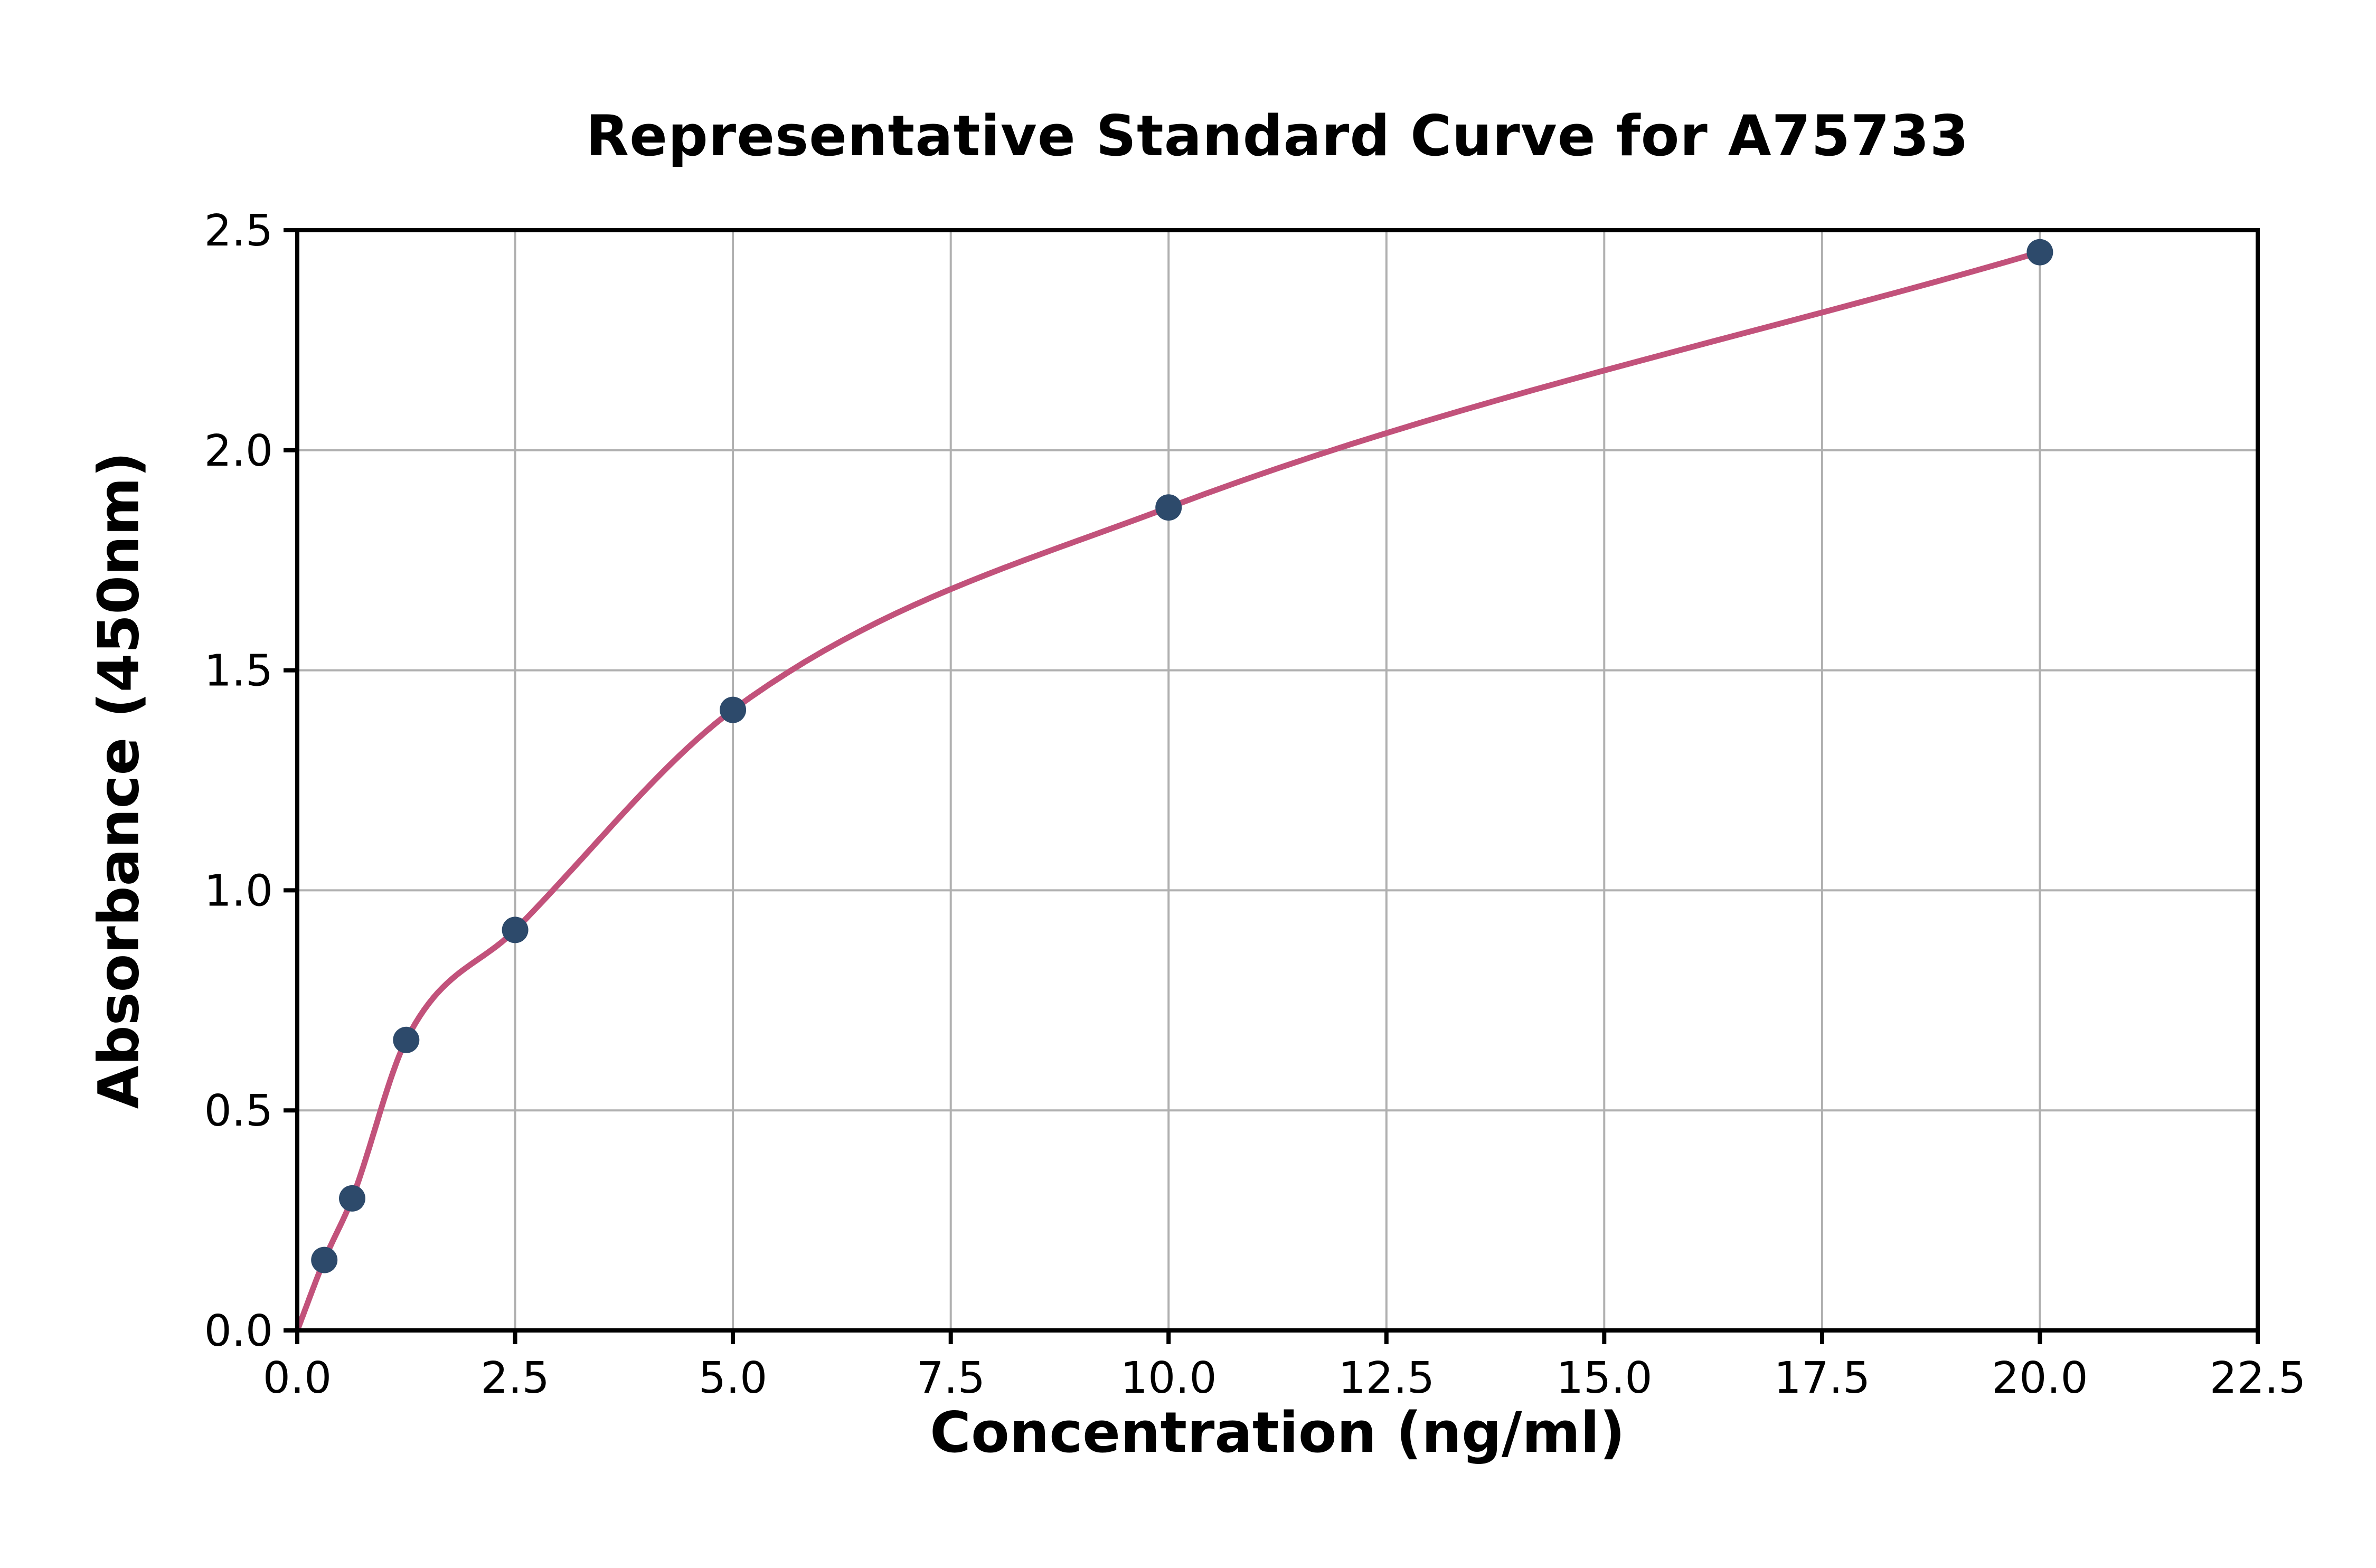 Image resolution: width=2376 pixels, height=1568 pixels. What do you see at coordinates (1169, 1378) in the screenshot?
I see `x-tick-label: 10.0` at bounding box center [1169, 1378].